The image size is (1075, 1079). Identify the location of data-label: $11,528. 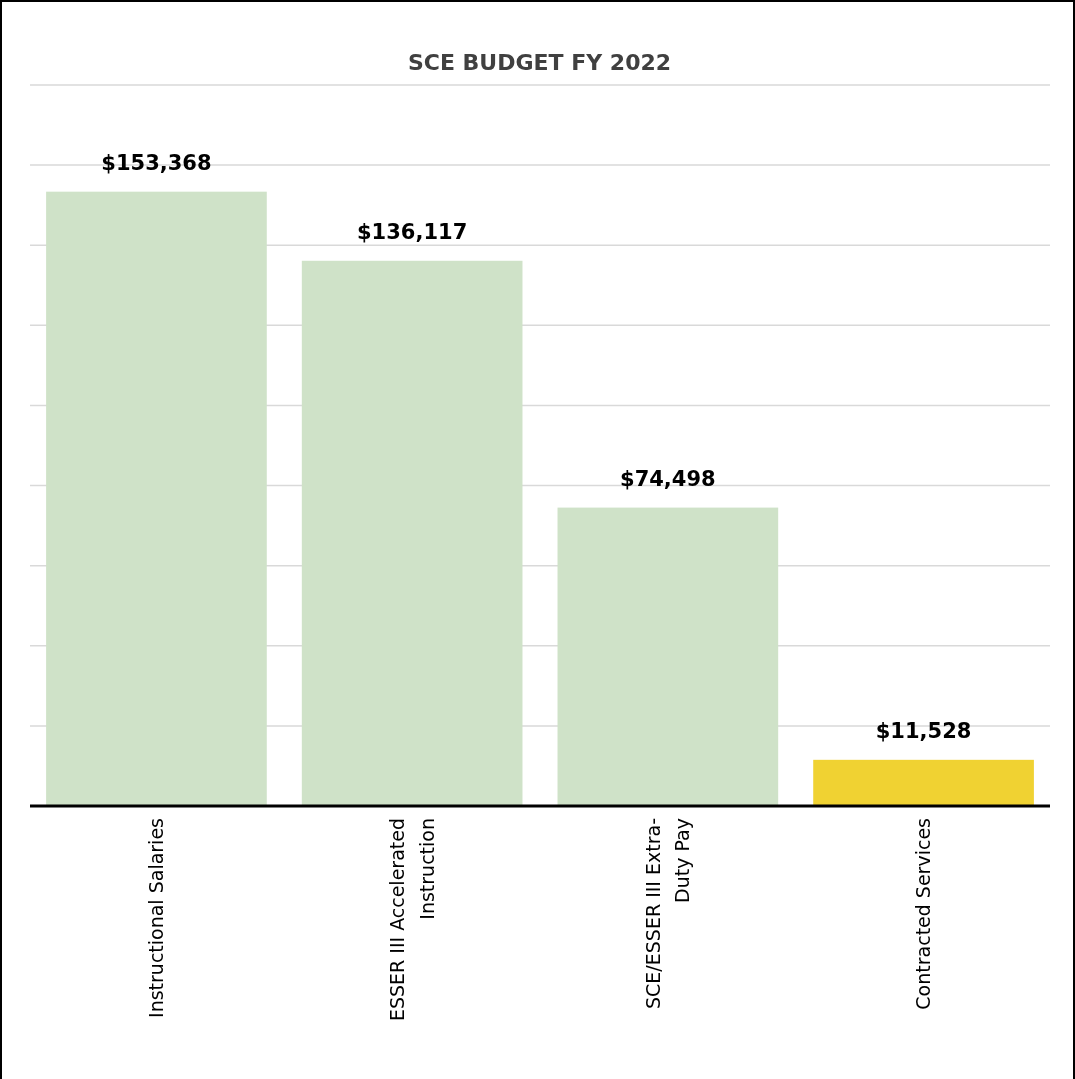
(923, 730).